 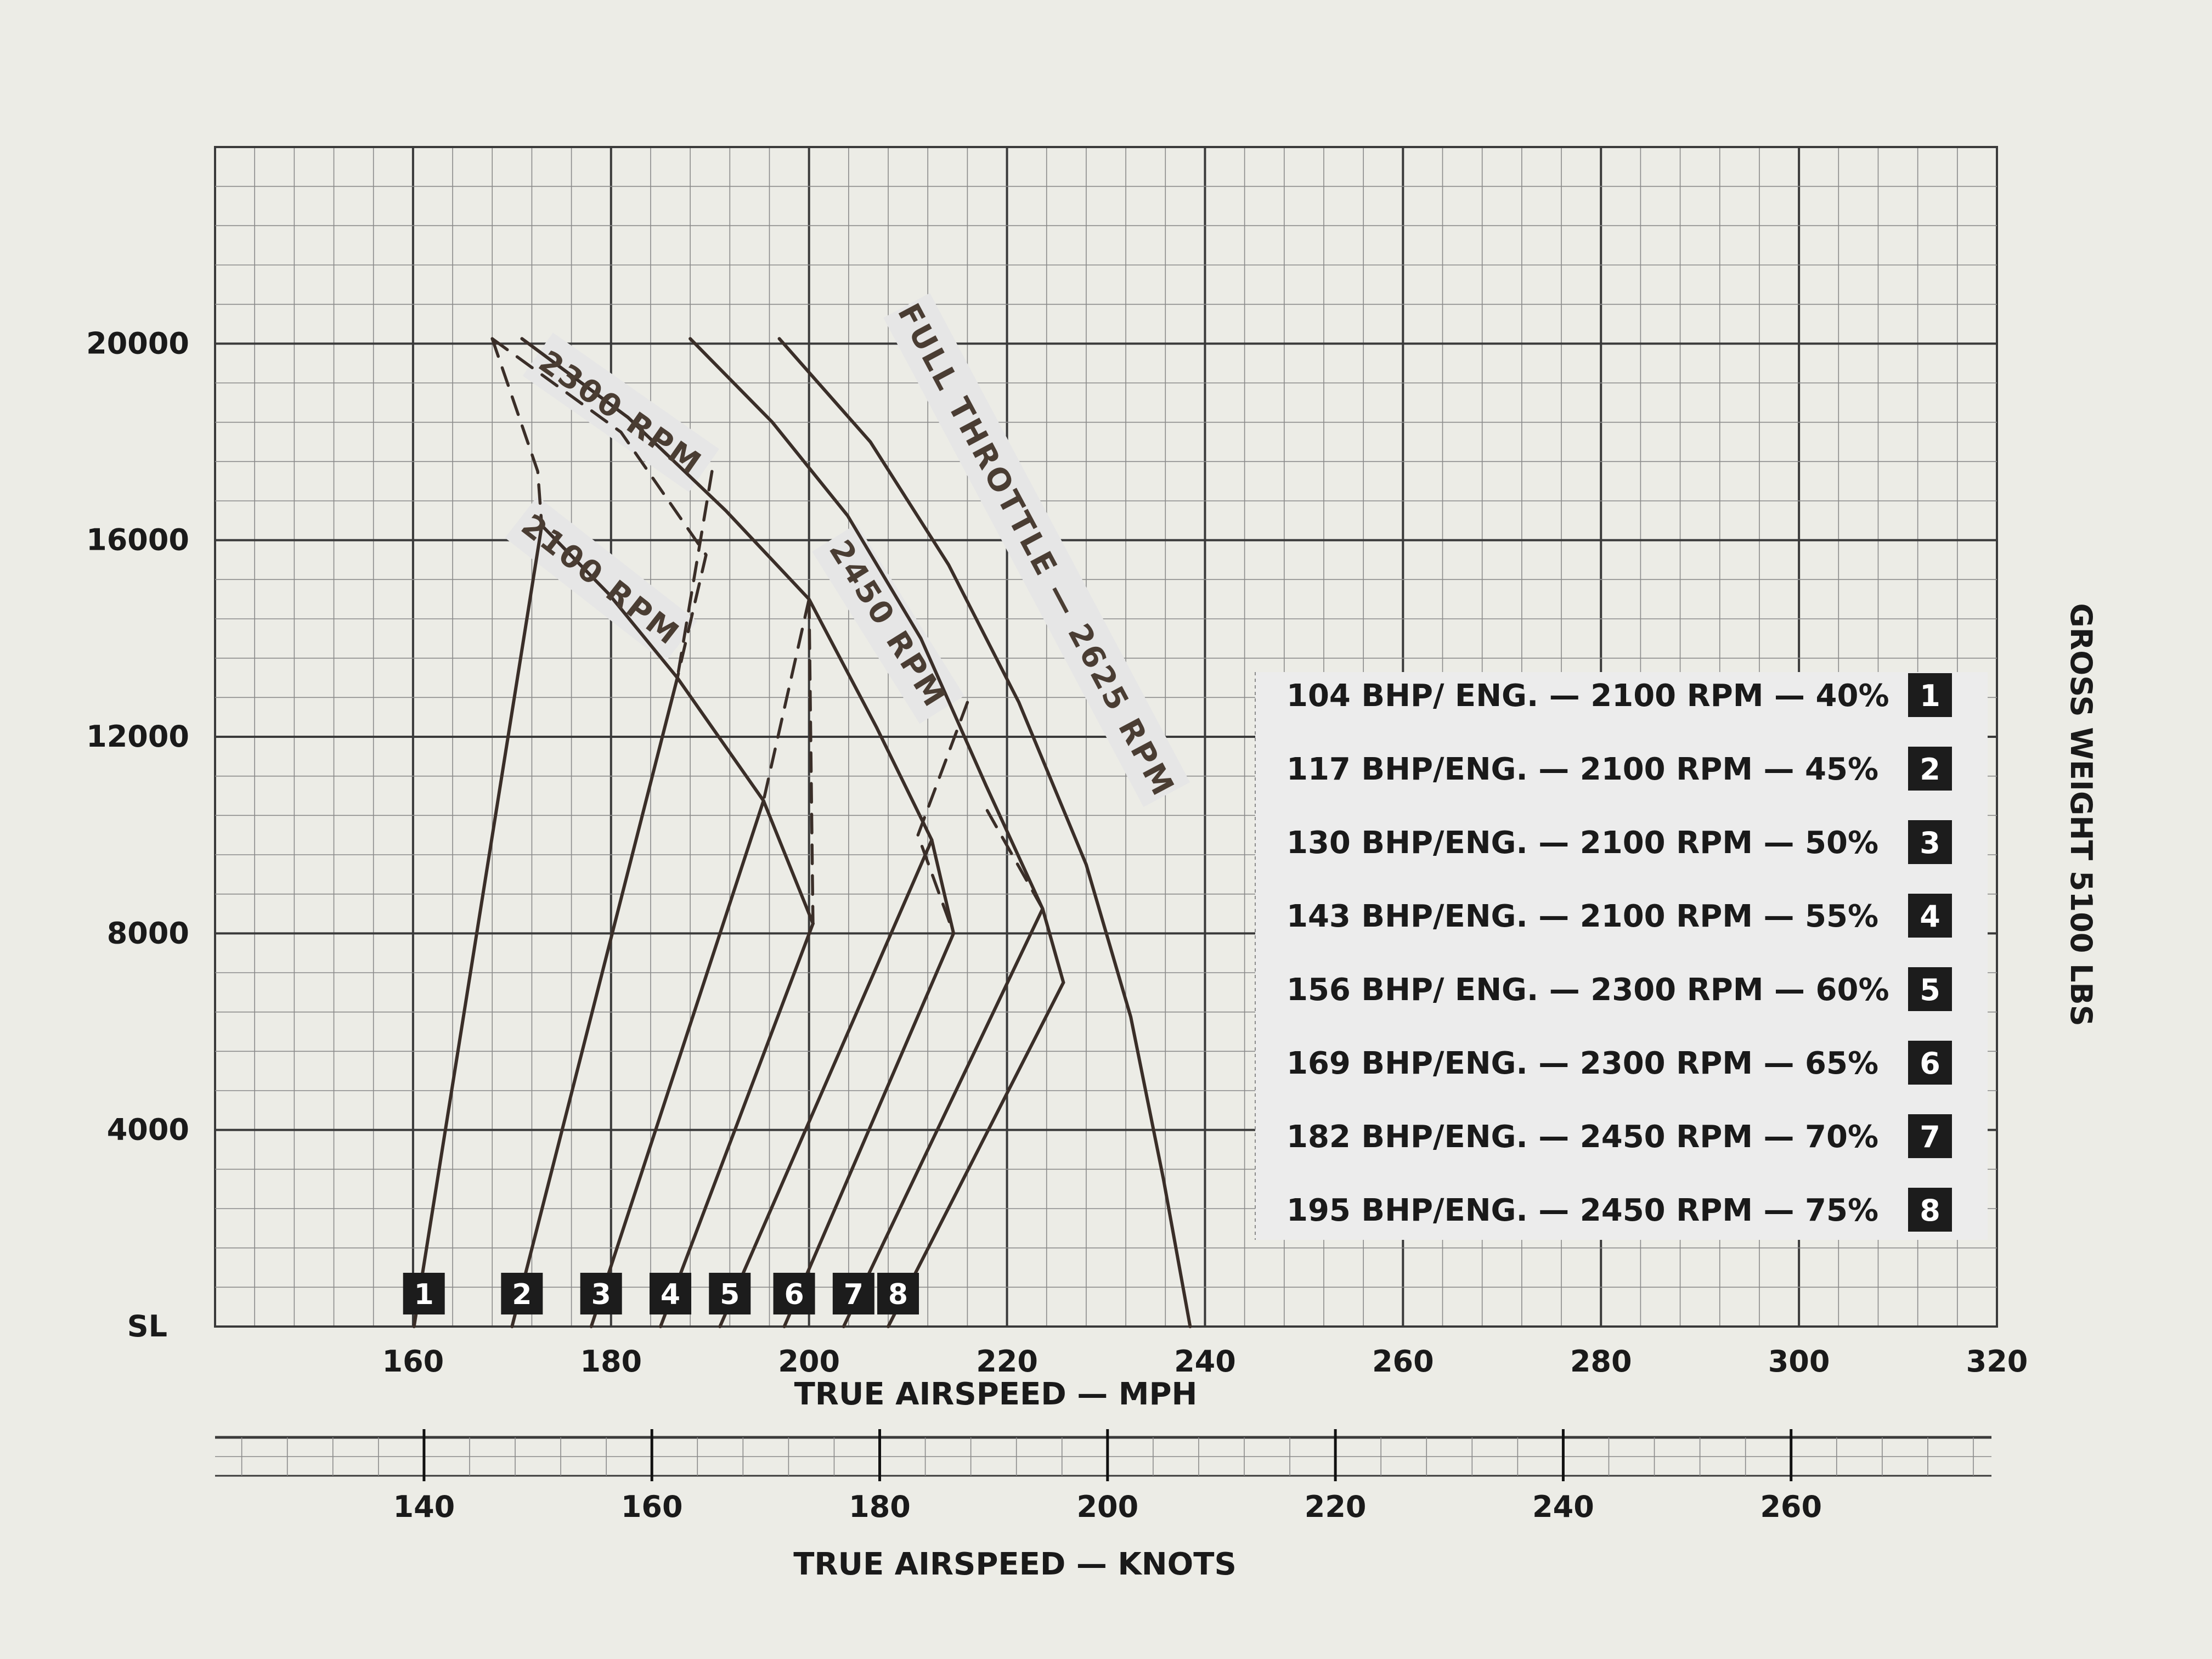 I want to click on start-marker-number: 8, so click(x=898, y=1294).